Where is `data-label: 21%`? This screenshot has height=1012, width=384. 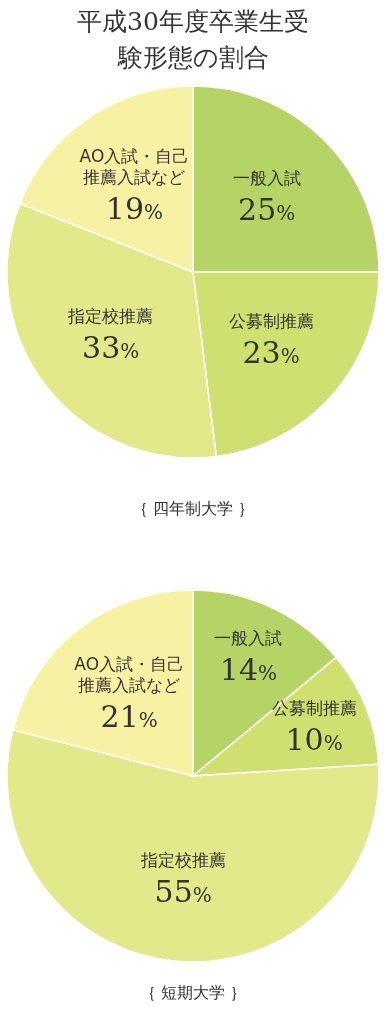
data-label: 21% is located at coordinates (129, 716).